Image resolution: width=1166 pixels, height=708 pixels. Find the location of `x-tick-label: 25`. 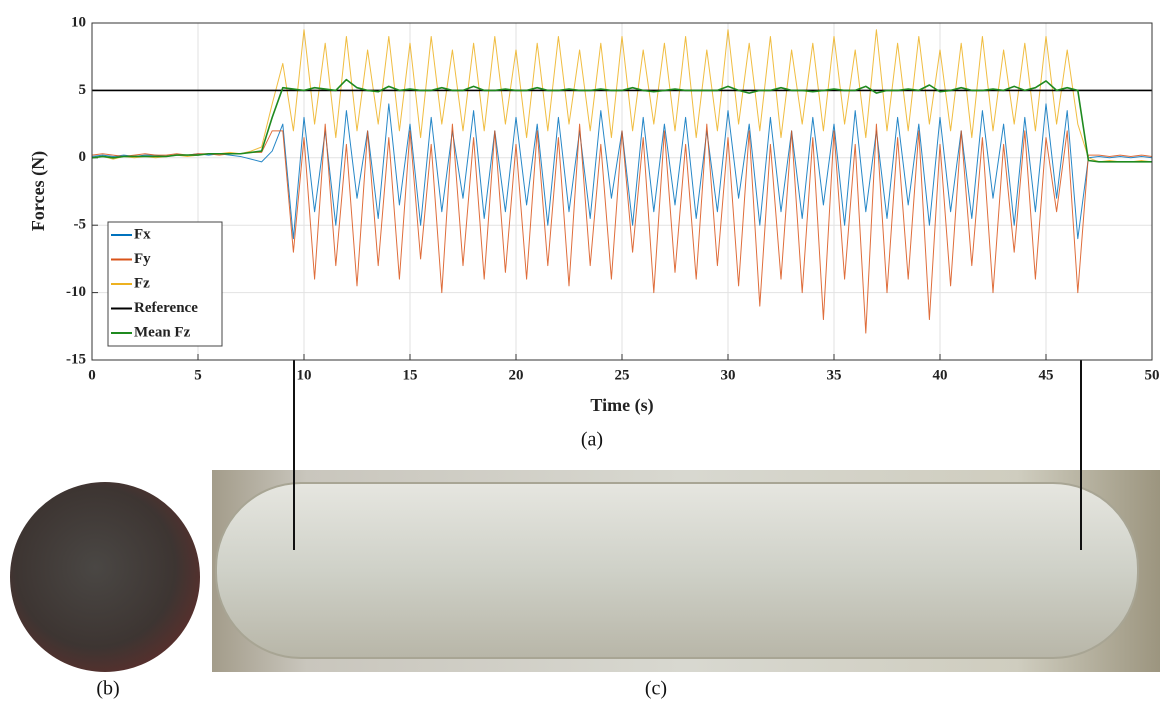

x-tick-label: 25 is located at coordinates (622, 375).